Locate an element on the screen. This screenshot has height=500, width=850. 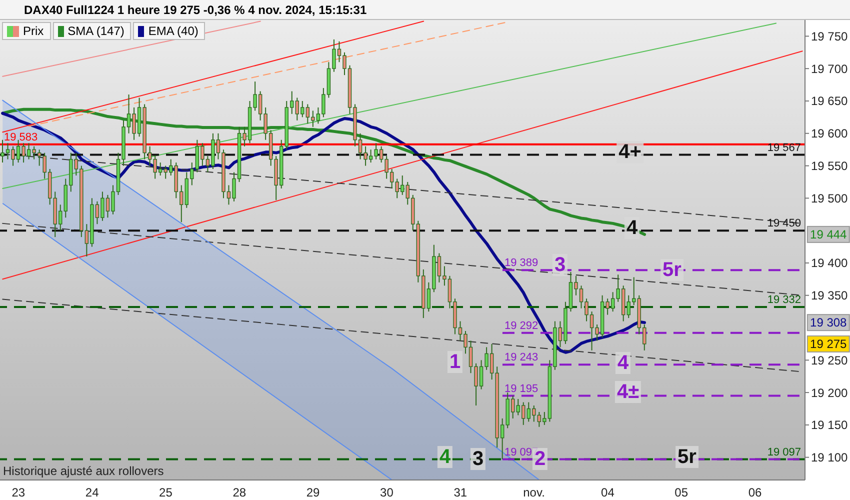
legend-label: EMA (40) is located at coordinates (169, 31).